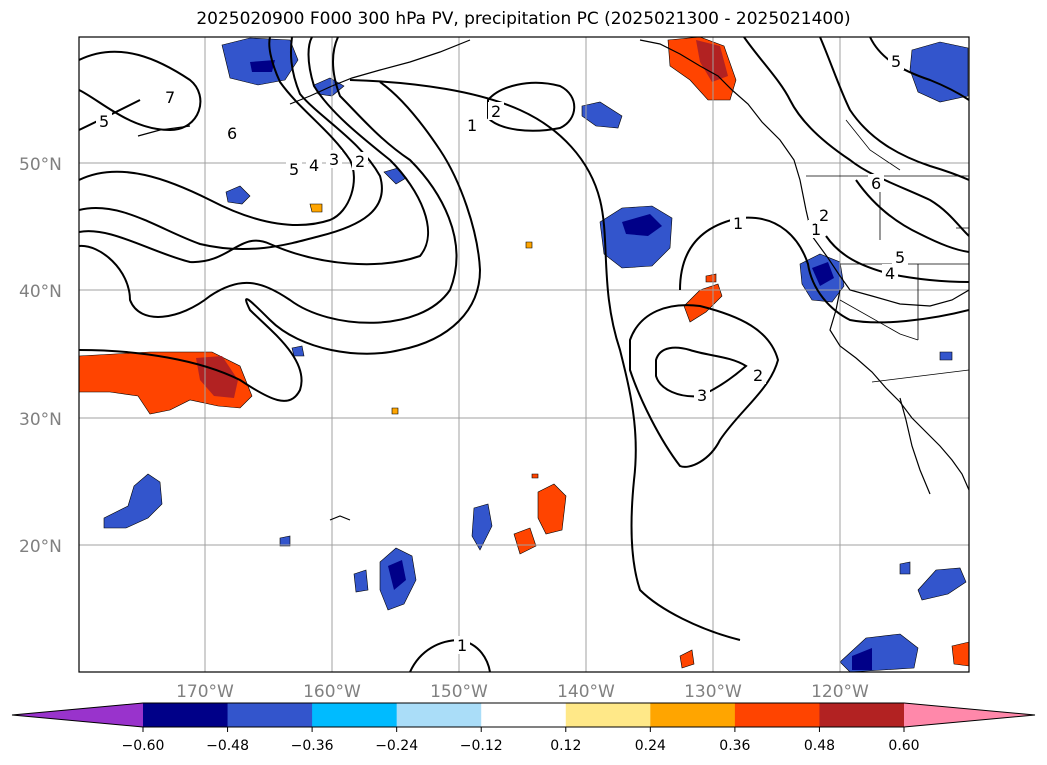 The width and height of the screenshot is (1047, 765). Describe the element at coordinates (170, 97) in the screenshot. I see `contour-label: 7` at that location.